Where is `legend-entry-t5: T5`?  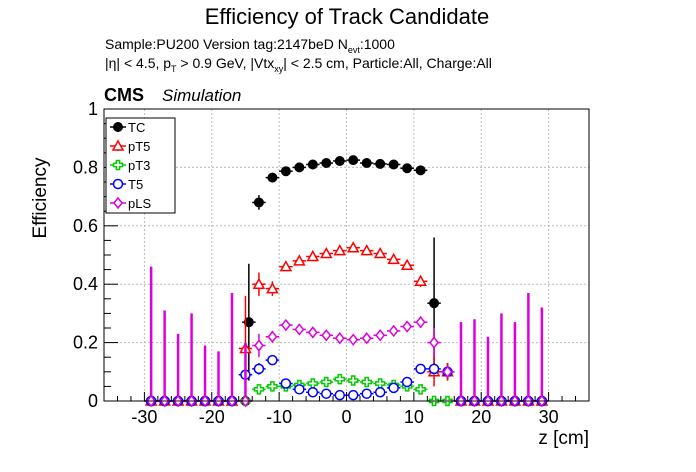 legend-entry-t5: T5 is located at coordinates (126, 184).